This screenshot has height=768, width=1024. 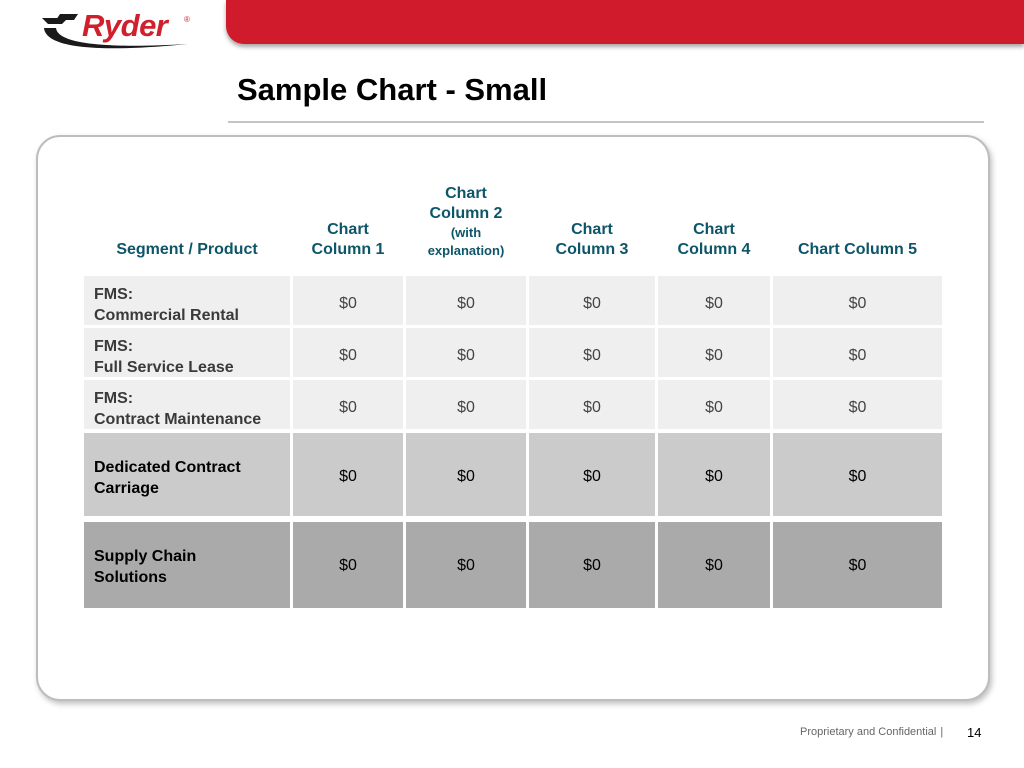 What do you see at coordinates (714, 239) in the screenshot?
I see `header-col-4: Chart Column 4` at bounding box center [714, 239].